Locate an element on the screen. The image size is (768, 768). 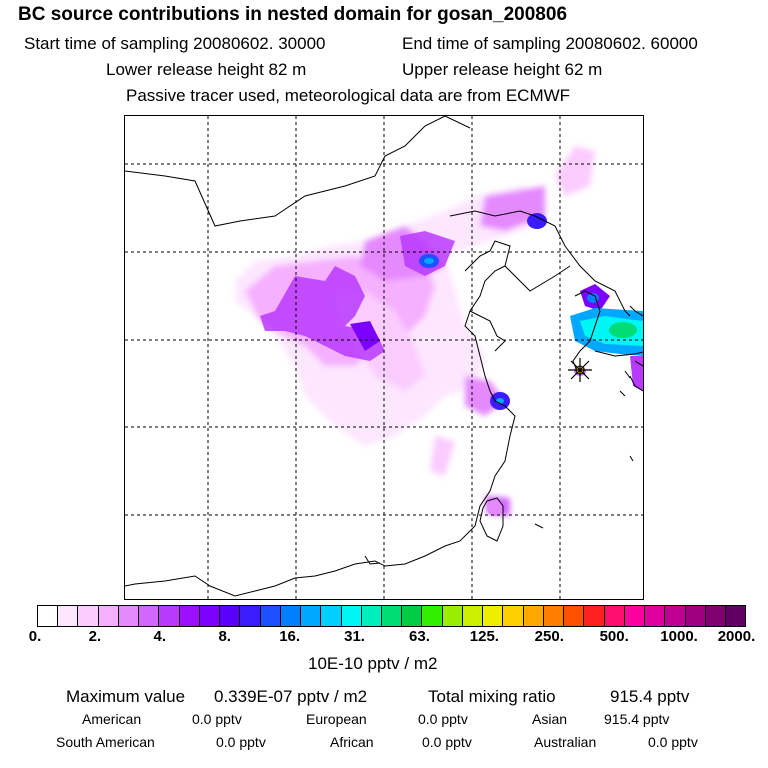
region-african-value: 0.0 pptv is located at coordinates (447, 742).